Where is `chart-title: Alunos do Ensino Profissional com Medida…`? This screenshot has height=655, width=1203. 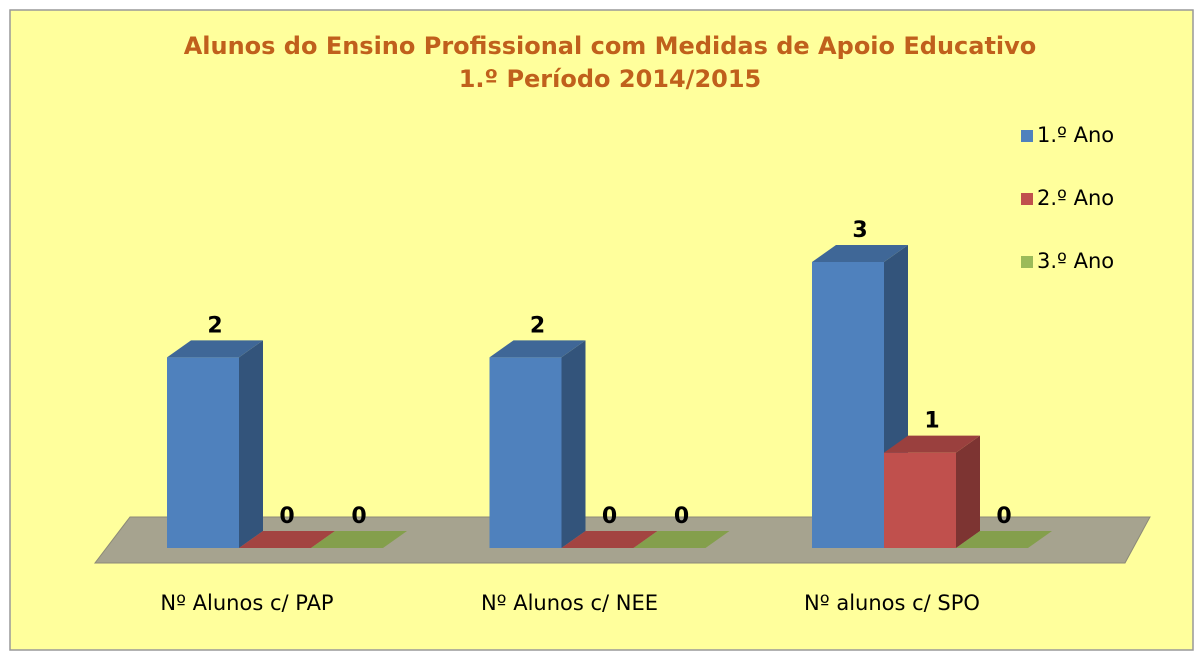
chart-title: Alunos do Ensino Profissional com Medida… is located at coordinates (610, 46).